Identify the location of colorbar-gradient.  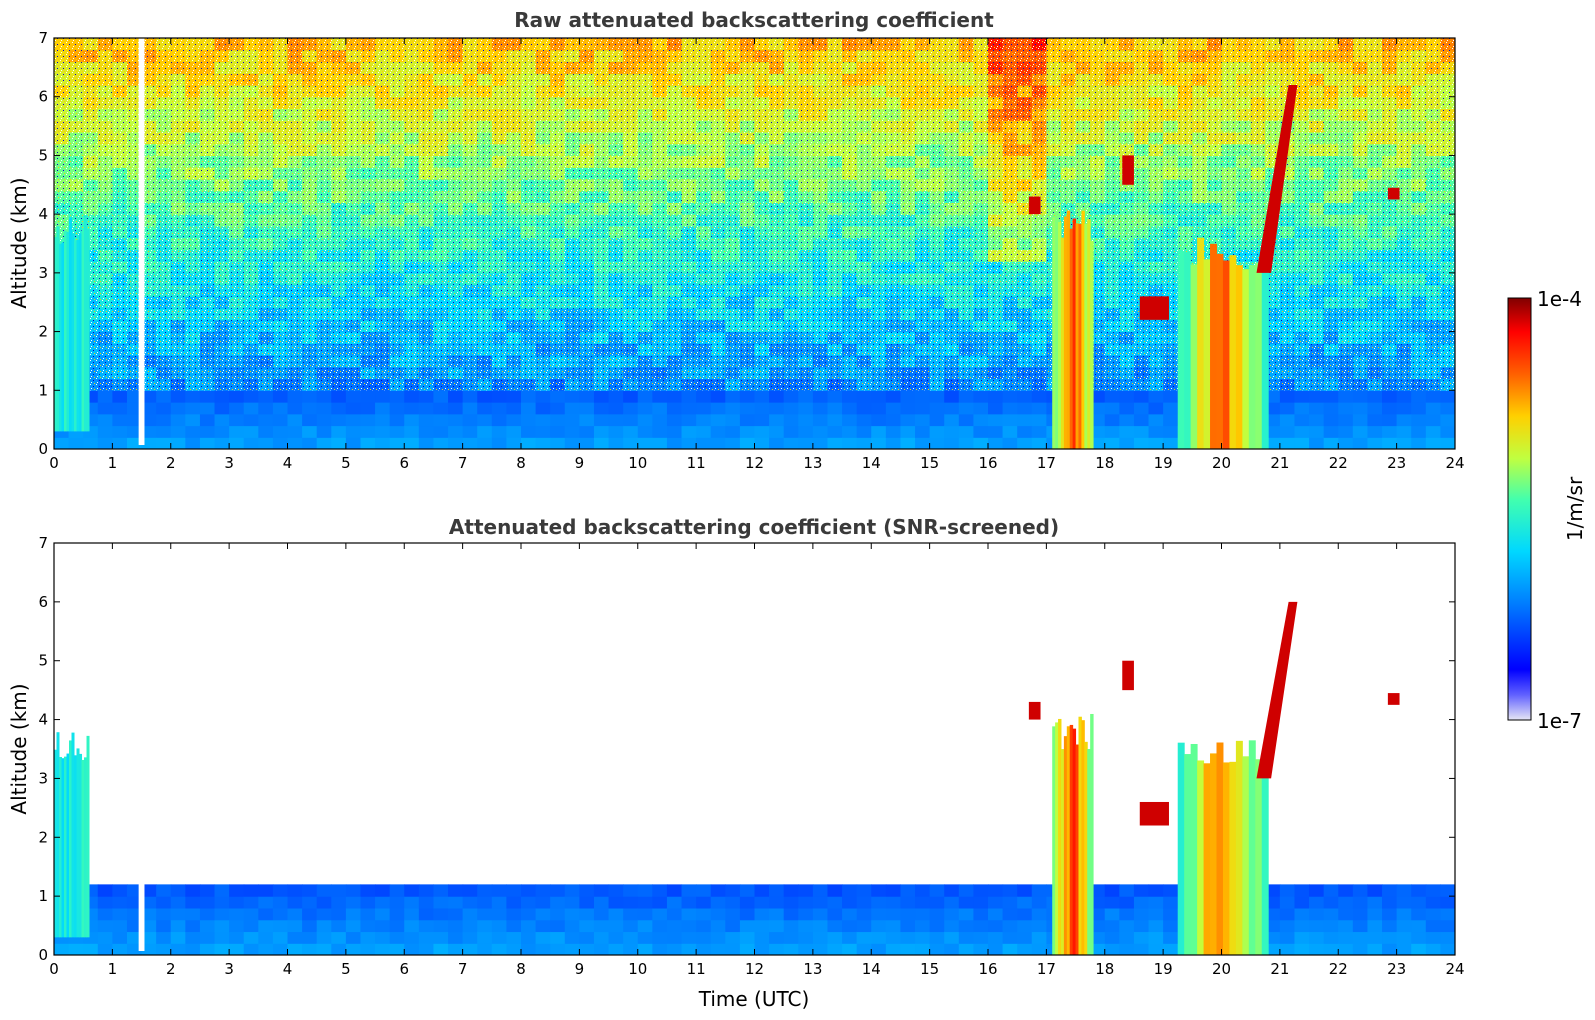
(1519, 509).